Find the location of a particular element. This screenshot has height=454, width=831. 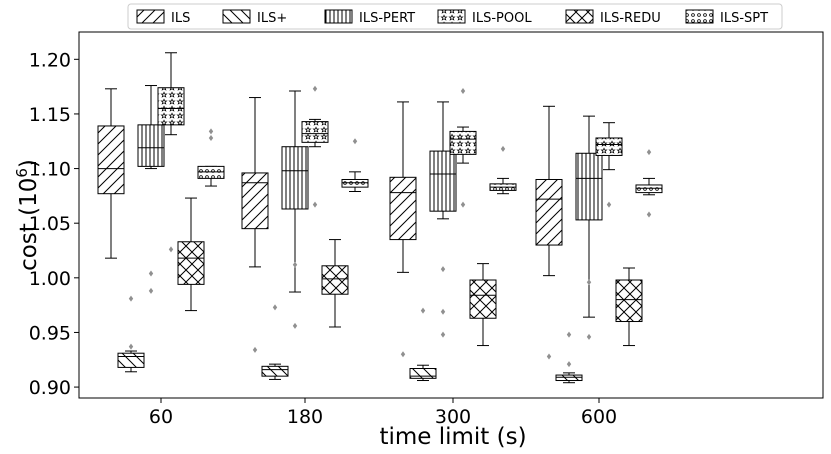

series-ils-spt is located at coordinates (430, 173).